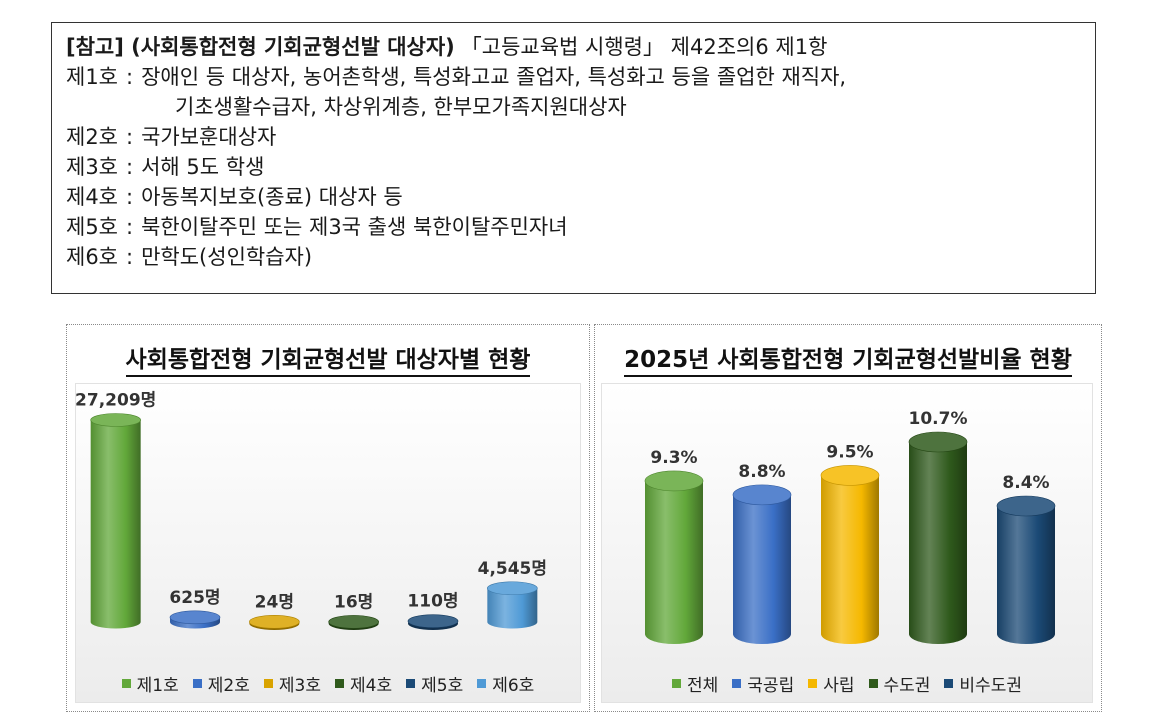 Image resolution: width=1152 pixels, height=720 pixels. I want to click on bar-제3호, so click(274, 622).